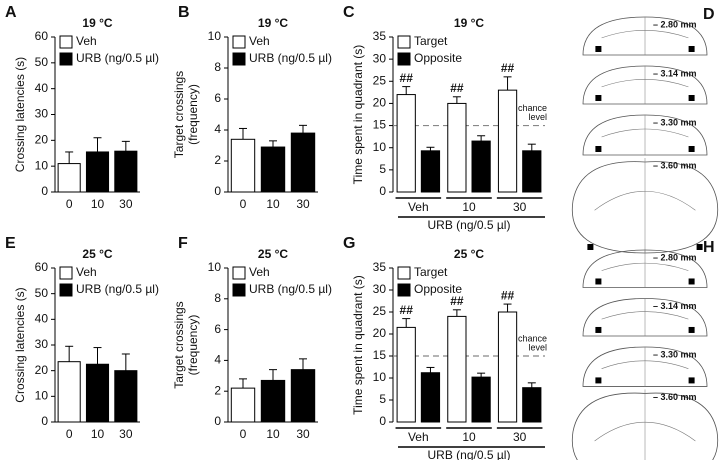 This screenshot has height=460, width=720. What do you see at coordinates (11, 12) in the screenshot?
I see `panel-letter: A` at bounding box center [11, 12].